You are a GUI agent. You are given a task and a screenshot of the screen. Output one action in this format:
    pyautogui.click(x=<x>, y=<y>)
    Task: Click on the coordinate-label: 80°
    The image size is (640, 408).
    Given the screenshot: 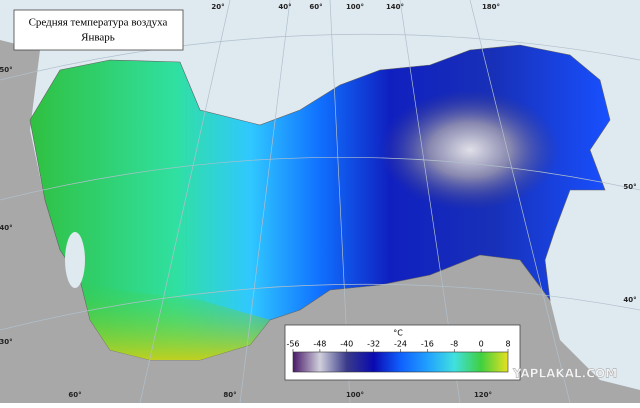 What is the action you would take?
    pyautogui.click(x=229, y=395)
    